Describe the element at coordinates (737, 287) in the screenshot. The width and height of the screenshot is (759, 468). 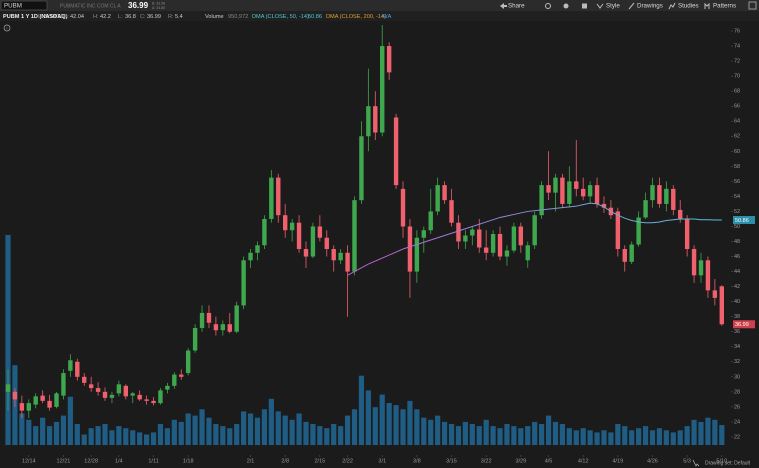
I see `y-tick-label: 42` at that location.